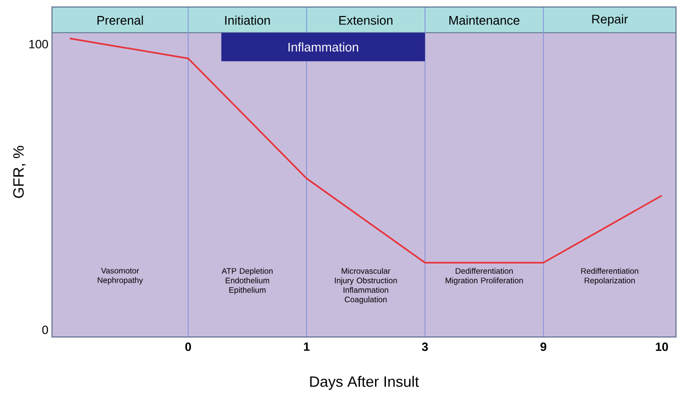 The image size is (681, 419). I want to click on x-tick-label: 9, so click(543, 347).